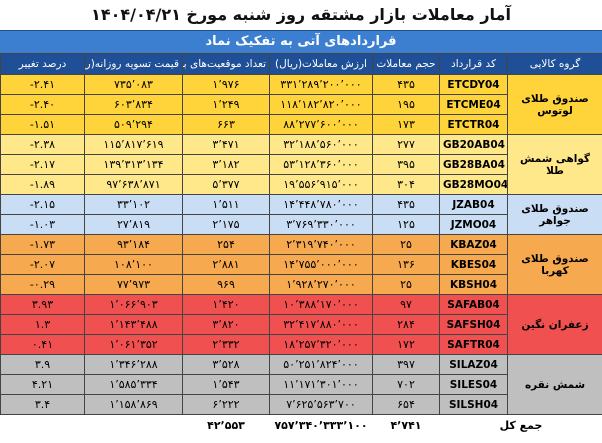 This screenshot has height=443, width=602. Describe the element at coordinates (406, 104) in the screenshot. I see `cell: ۱۹۵` at that location.